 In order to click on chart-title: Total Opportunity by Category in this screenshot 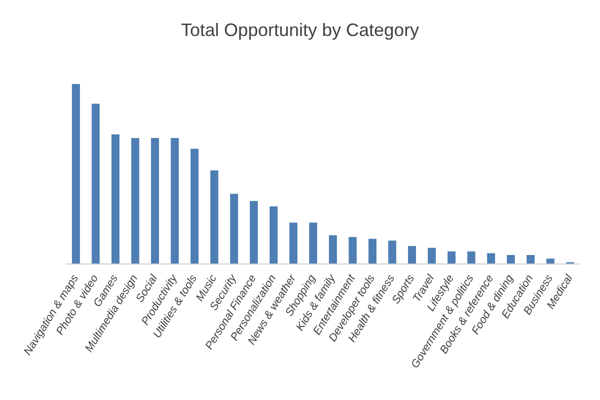, I will do `click(300, 30)`.